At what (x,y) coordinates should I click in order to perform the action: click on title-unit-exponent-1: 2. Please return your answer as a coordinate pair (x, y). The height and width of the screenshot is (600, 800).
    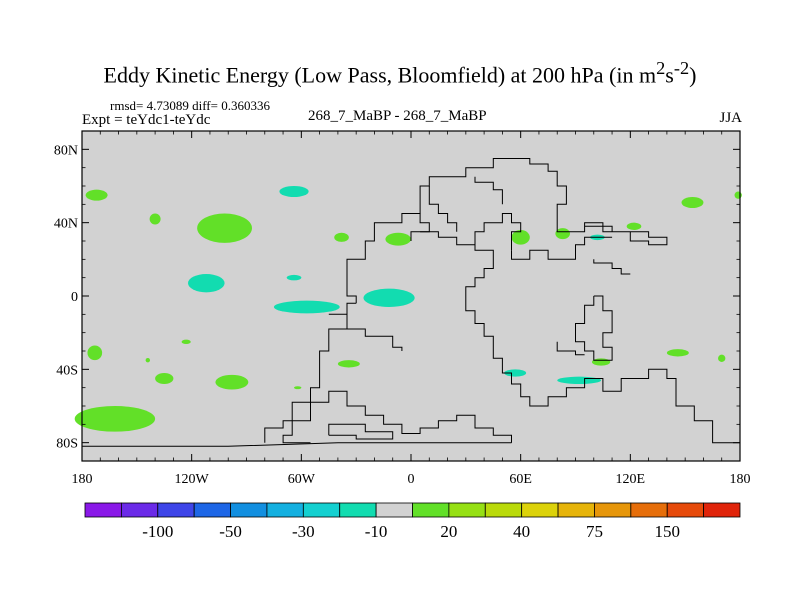
    Looking at the image, I should click on (661, 68).